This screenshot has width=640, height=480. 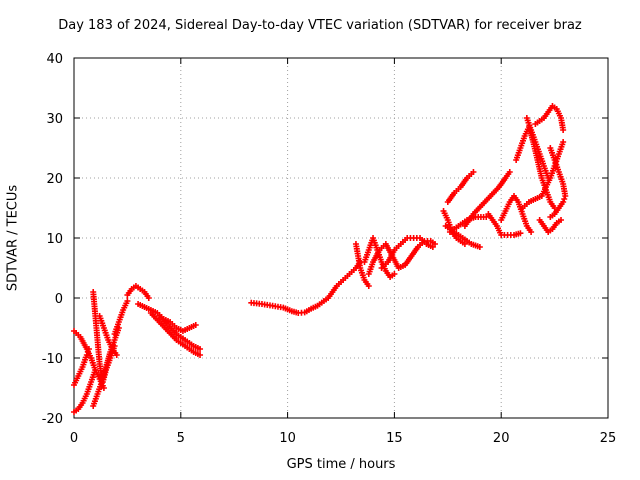 What do you see at coordinates (180, 332) in the screenshot?
I see `series-seg11` at bounding box center [180, 332].